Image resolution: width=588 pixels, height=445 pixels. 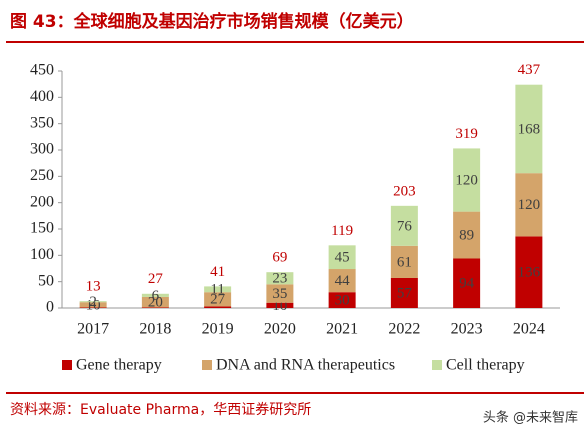 I want to click on x-tick-label: 2022, so click(x=404, y=329).